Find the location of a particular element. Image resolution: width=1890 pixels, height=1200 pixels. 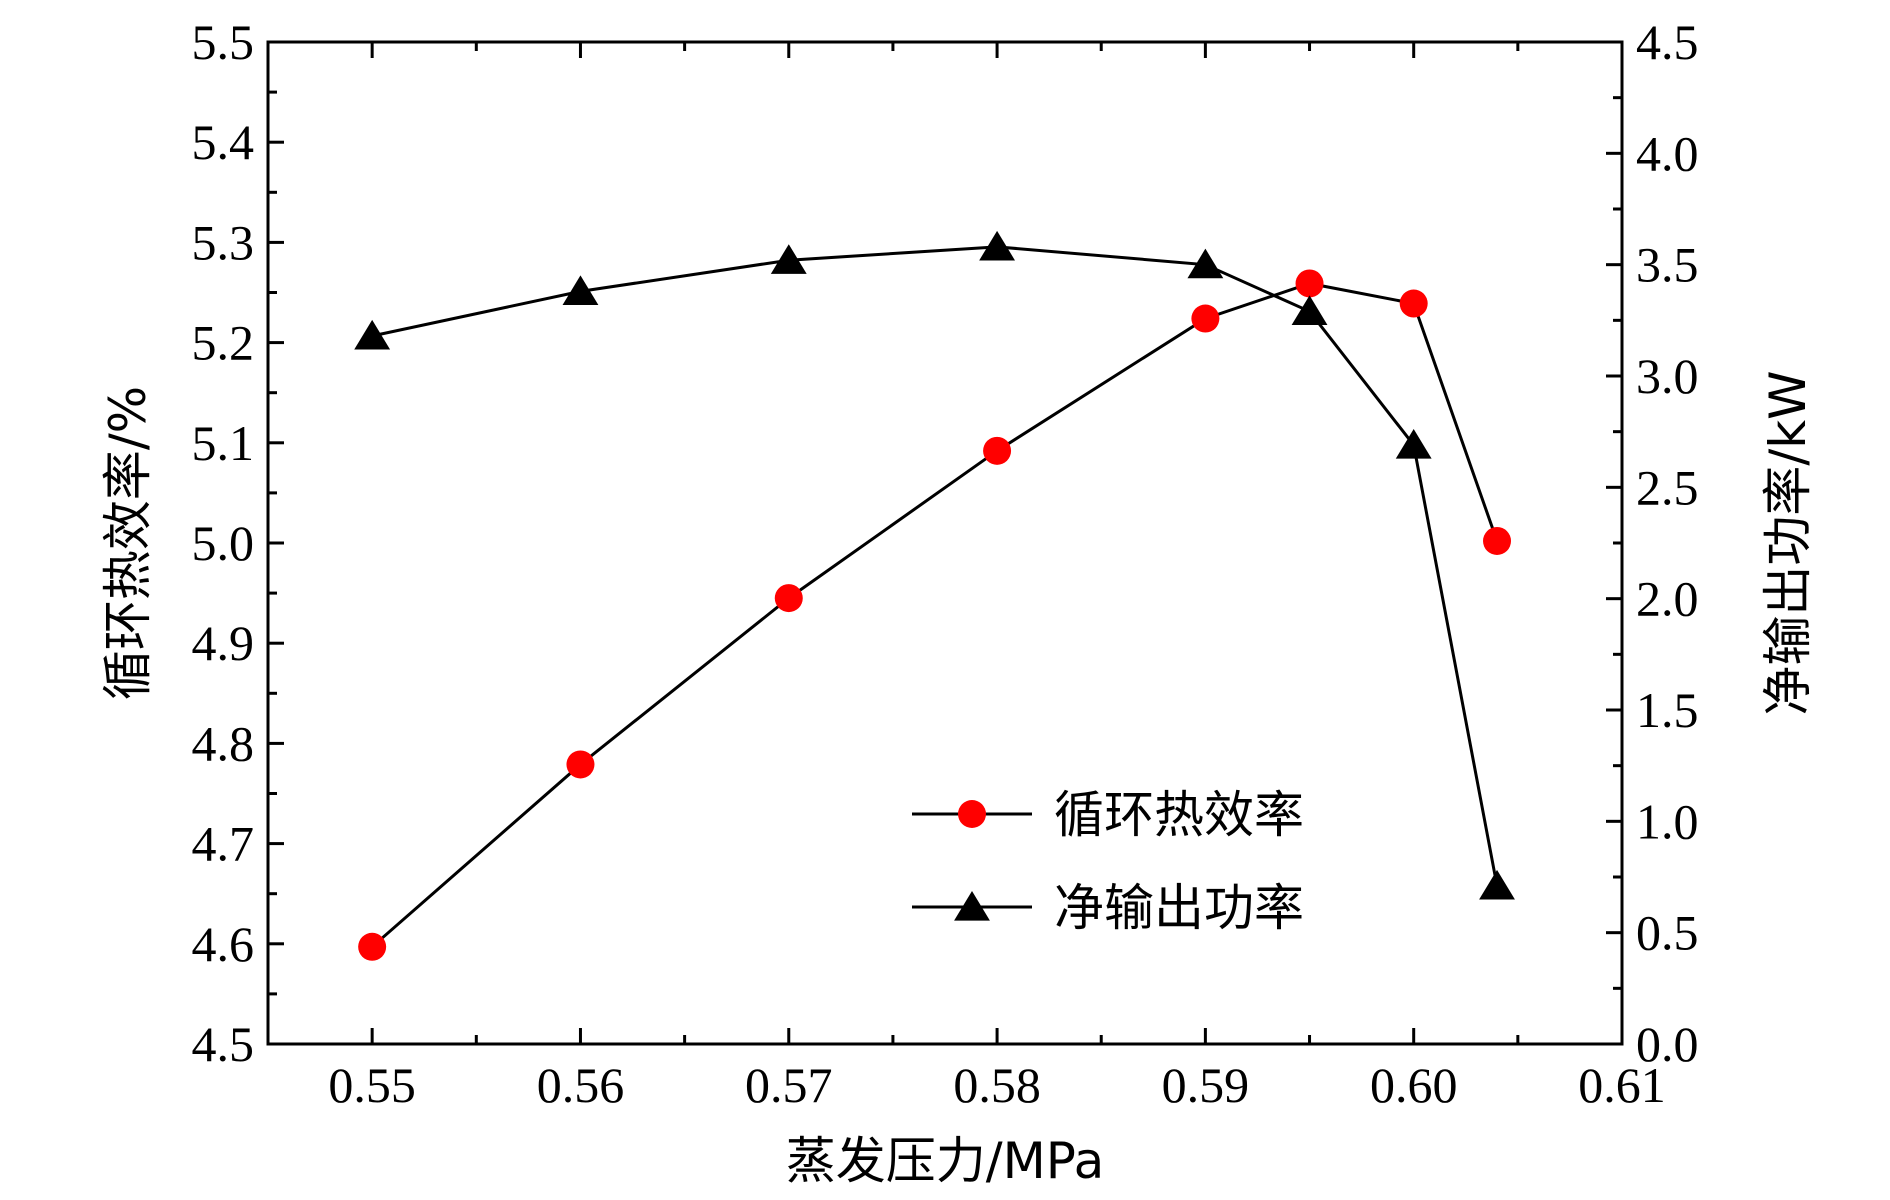

y-right-tick-label: 3.5 is located at coordinates (1667, 265).